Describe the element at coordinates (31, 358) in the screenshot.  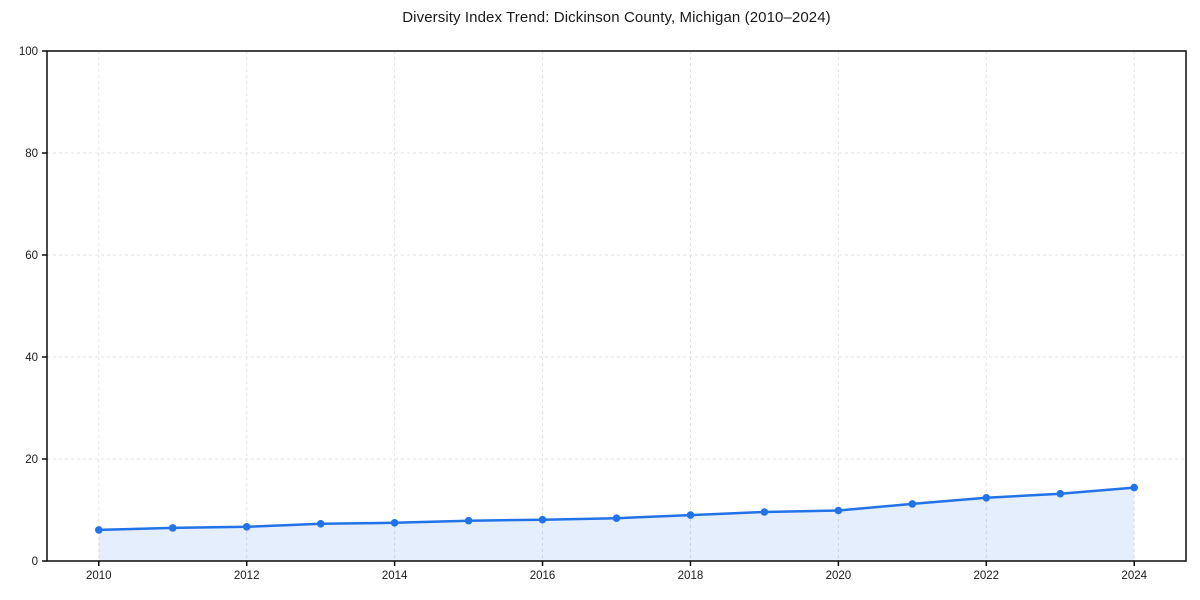
I see `y-tick-label-40: 40` at that location.